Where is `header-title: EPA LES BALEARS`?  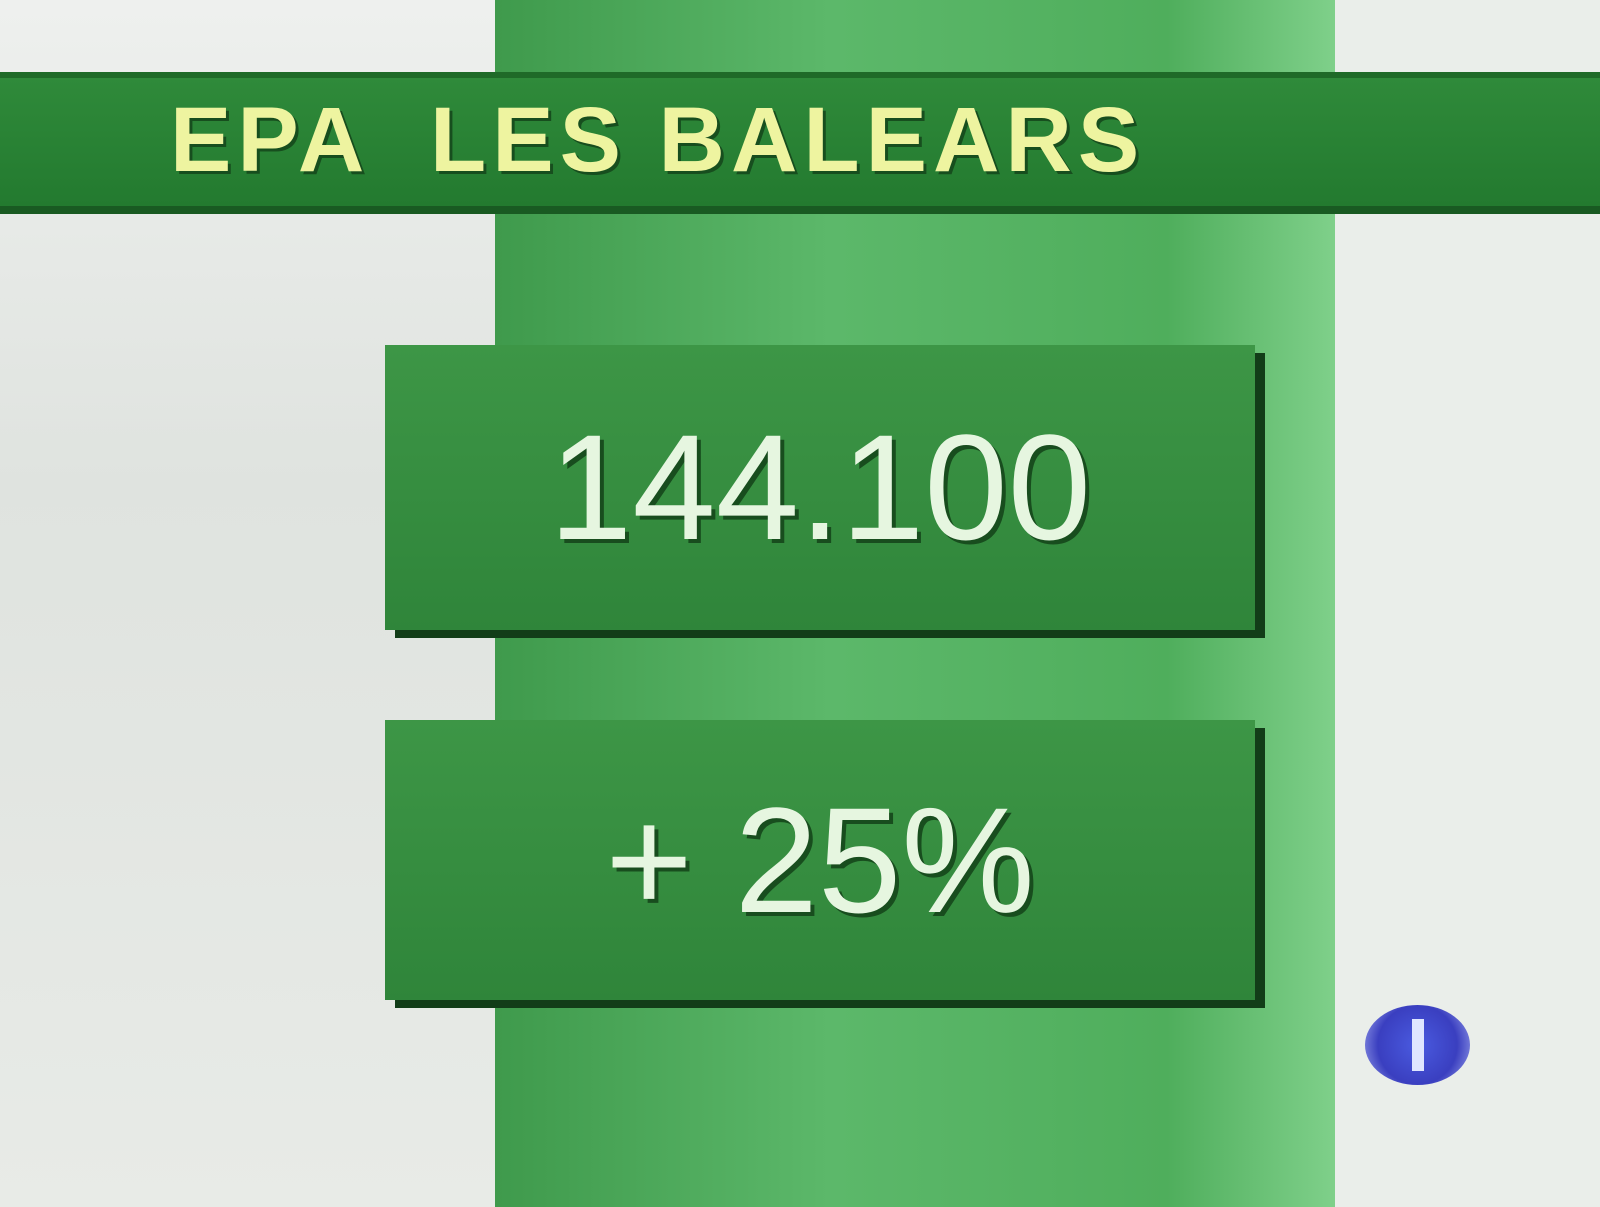 header-title: EPA LES BALEARS is located at coordinates (658, 140).